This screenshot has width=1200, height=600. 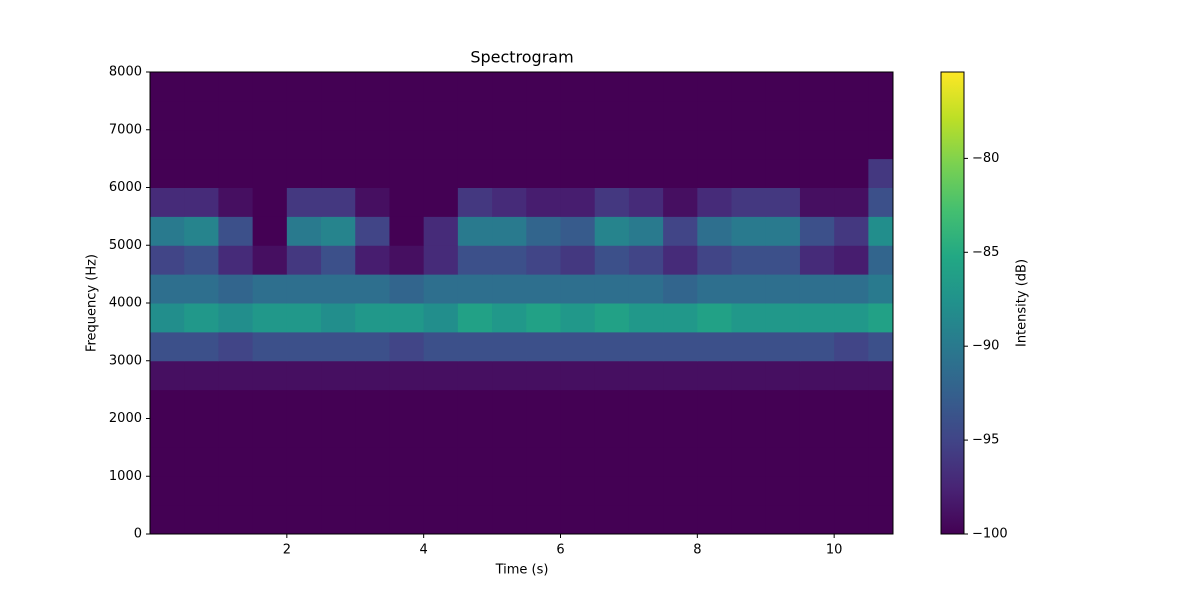 What do you see at coordinates (985, 158) in the screenshot?
I see `colorbar-tick-label: −80` at bounding box center [985, 158].